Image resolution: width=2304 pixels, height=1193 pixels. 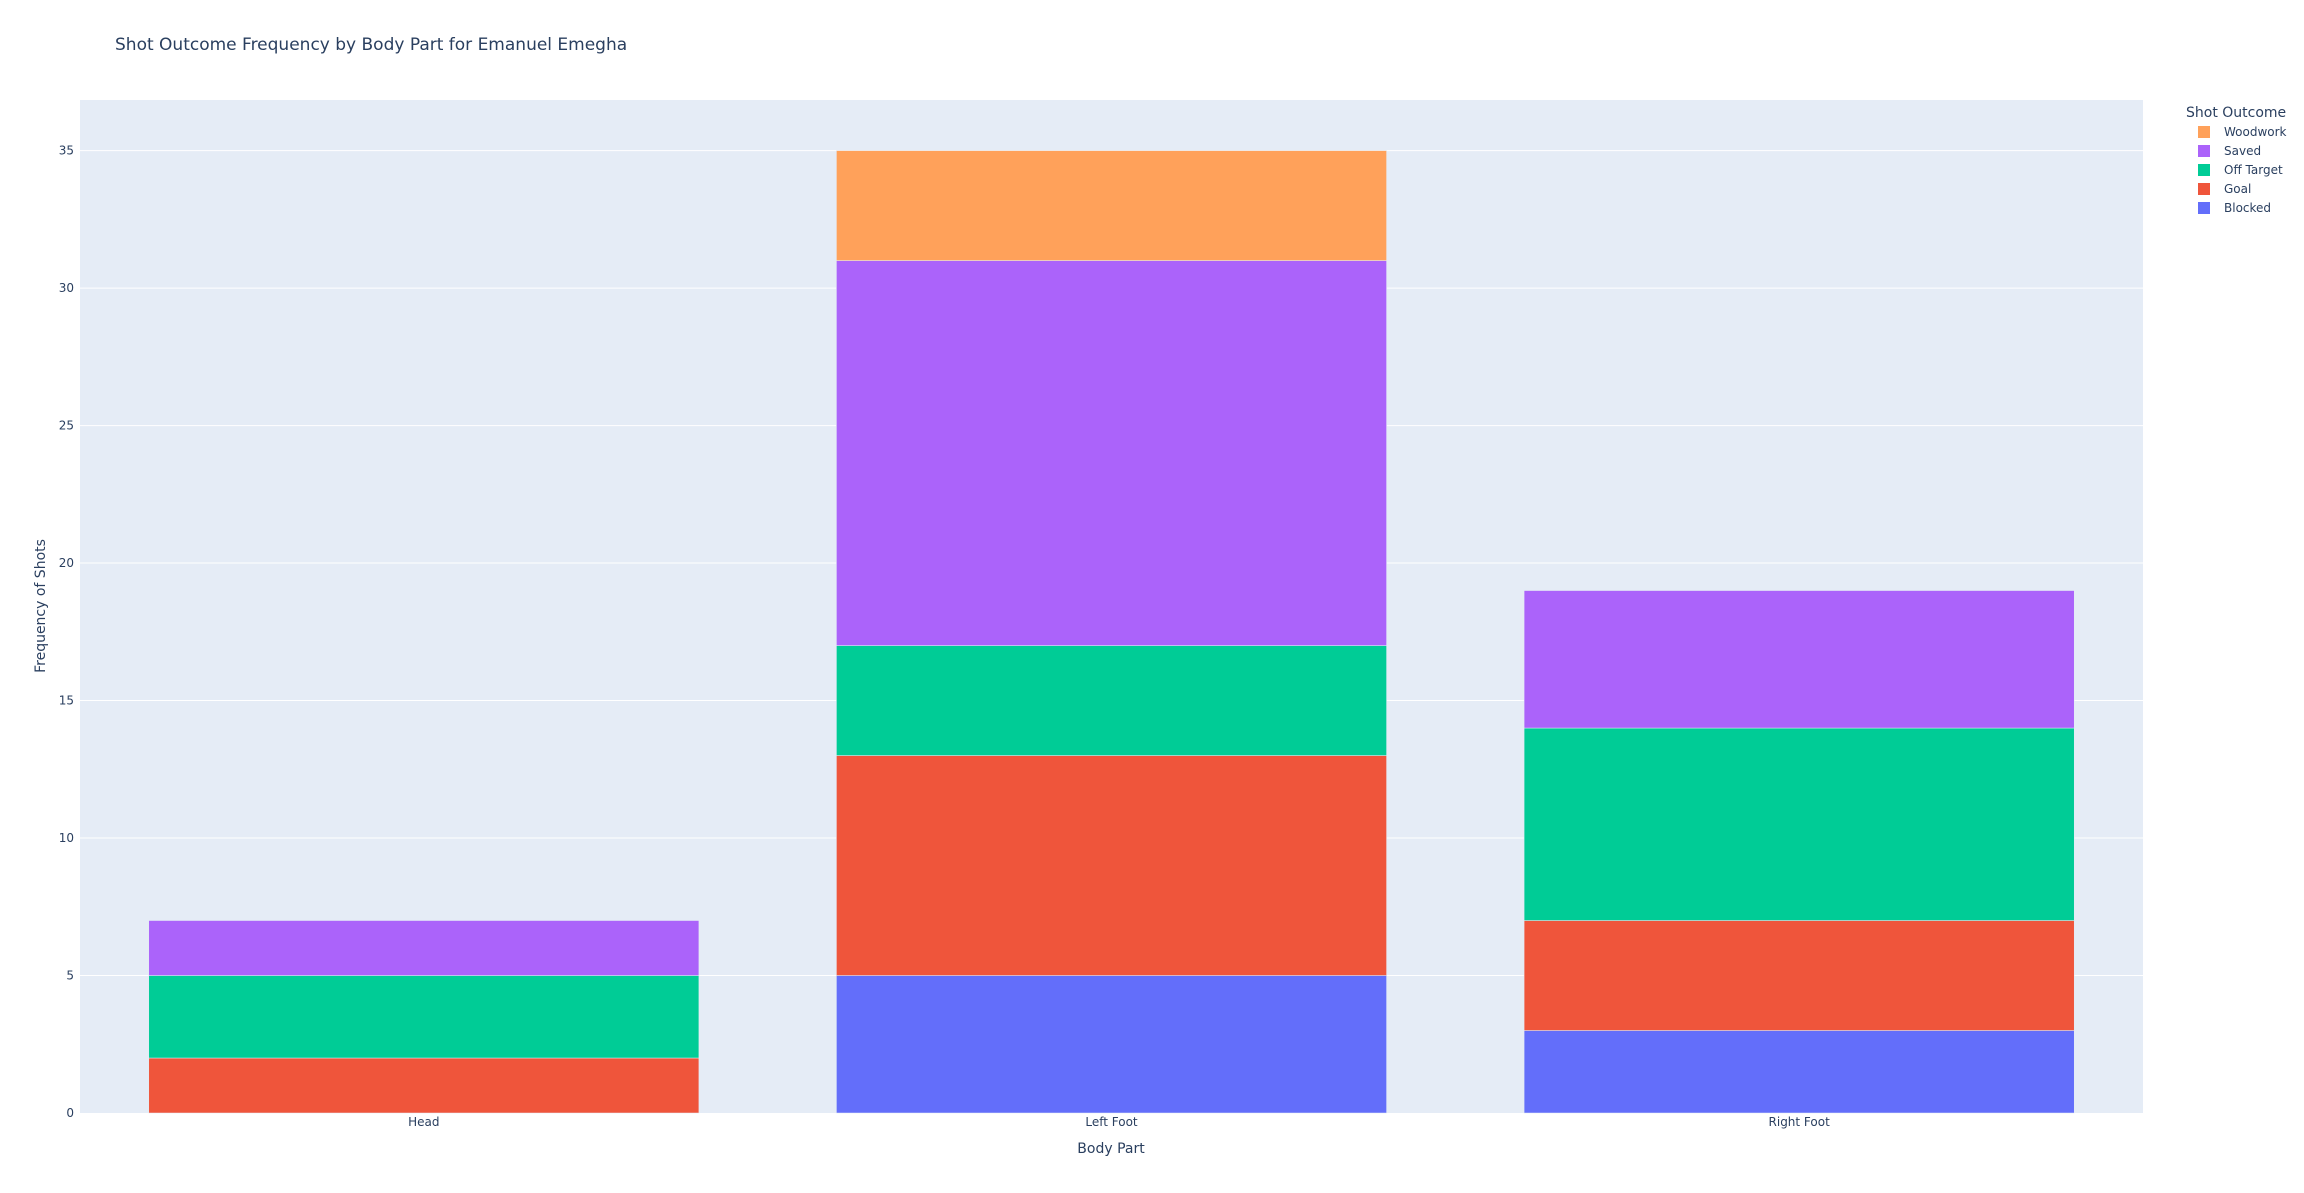 I want to click on bar-head-off-target, so click(x=424, y=1017).